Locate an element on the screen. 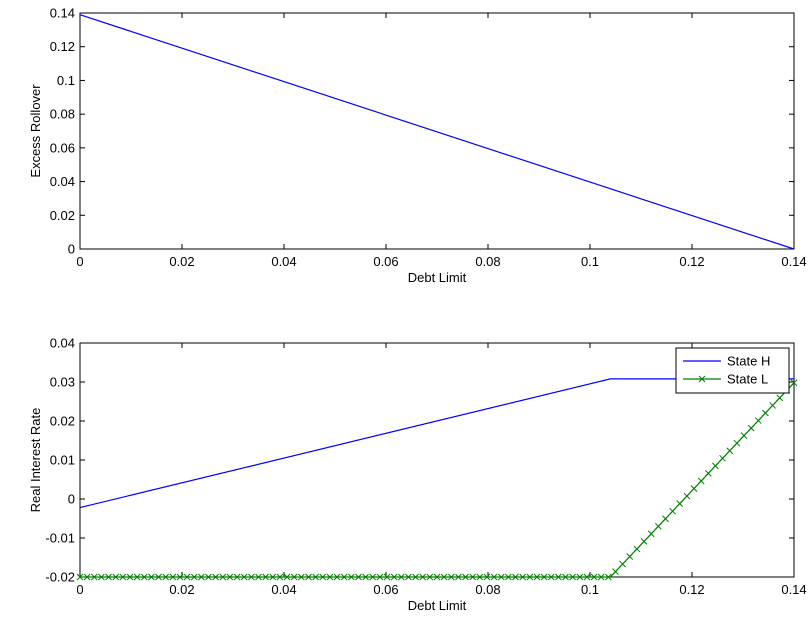 This screenshot has width=812, height=629. legend-marker is located at coordinates (702, 379).